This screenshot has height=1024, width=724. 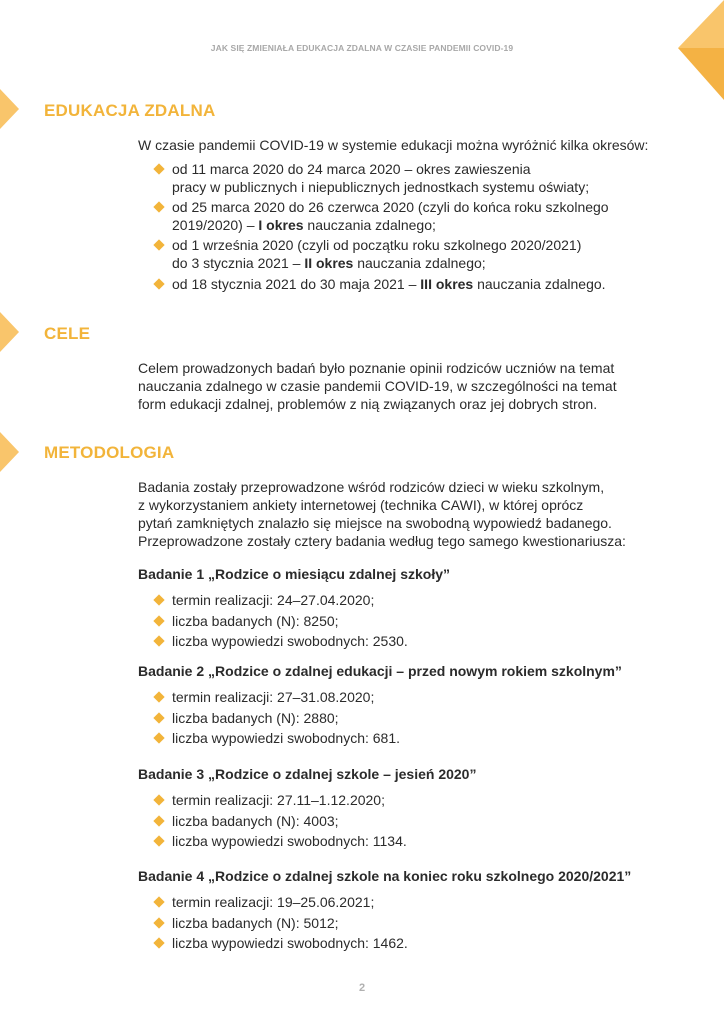 I want to click on list-item: termin realizacji: 19–25.06.2021;, so click(x=263, y=902).